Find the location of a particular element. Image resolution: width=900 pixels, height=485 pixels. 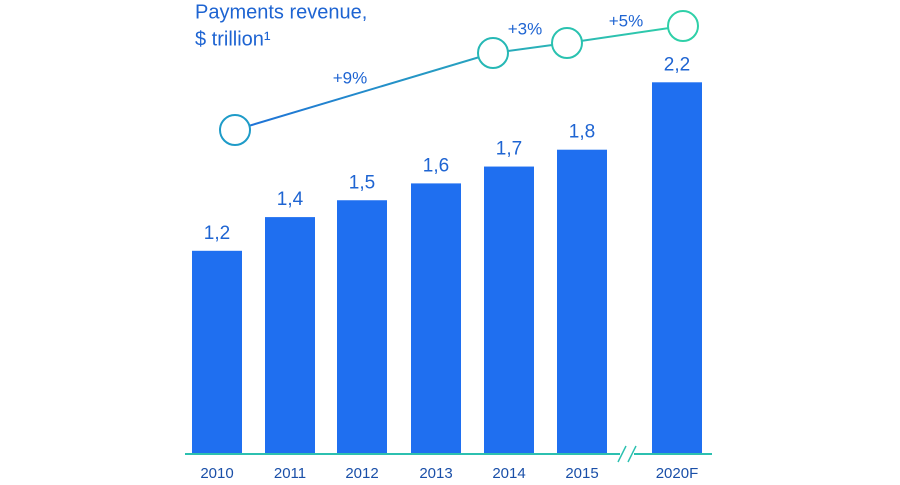

value-label: 1,4 is located at coordinates (290, 199).